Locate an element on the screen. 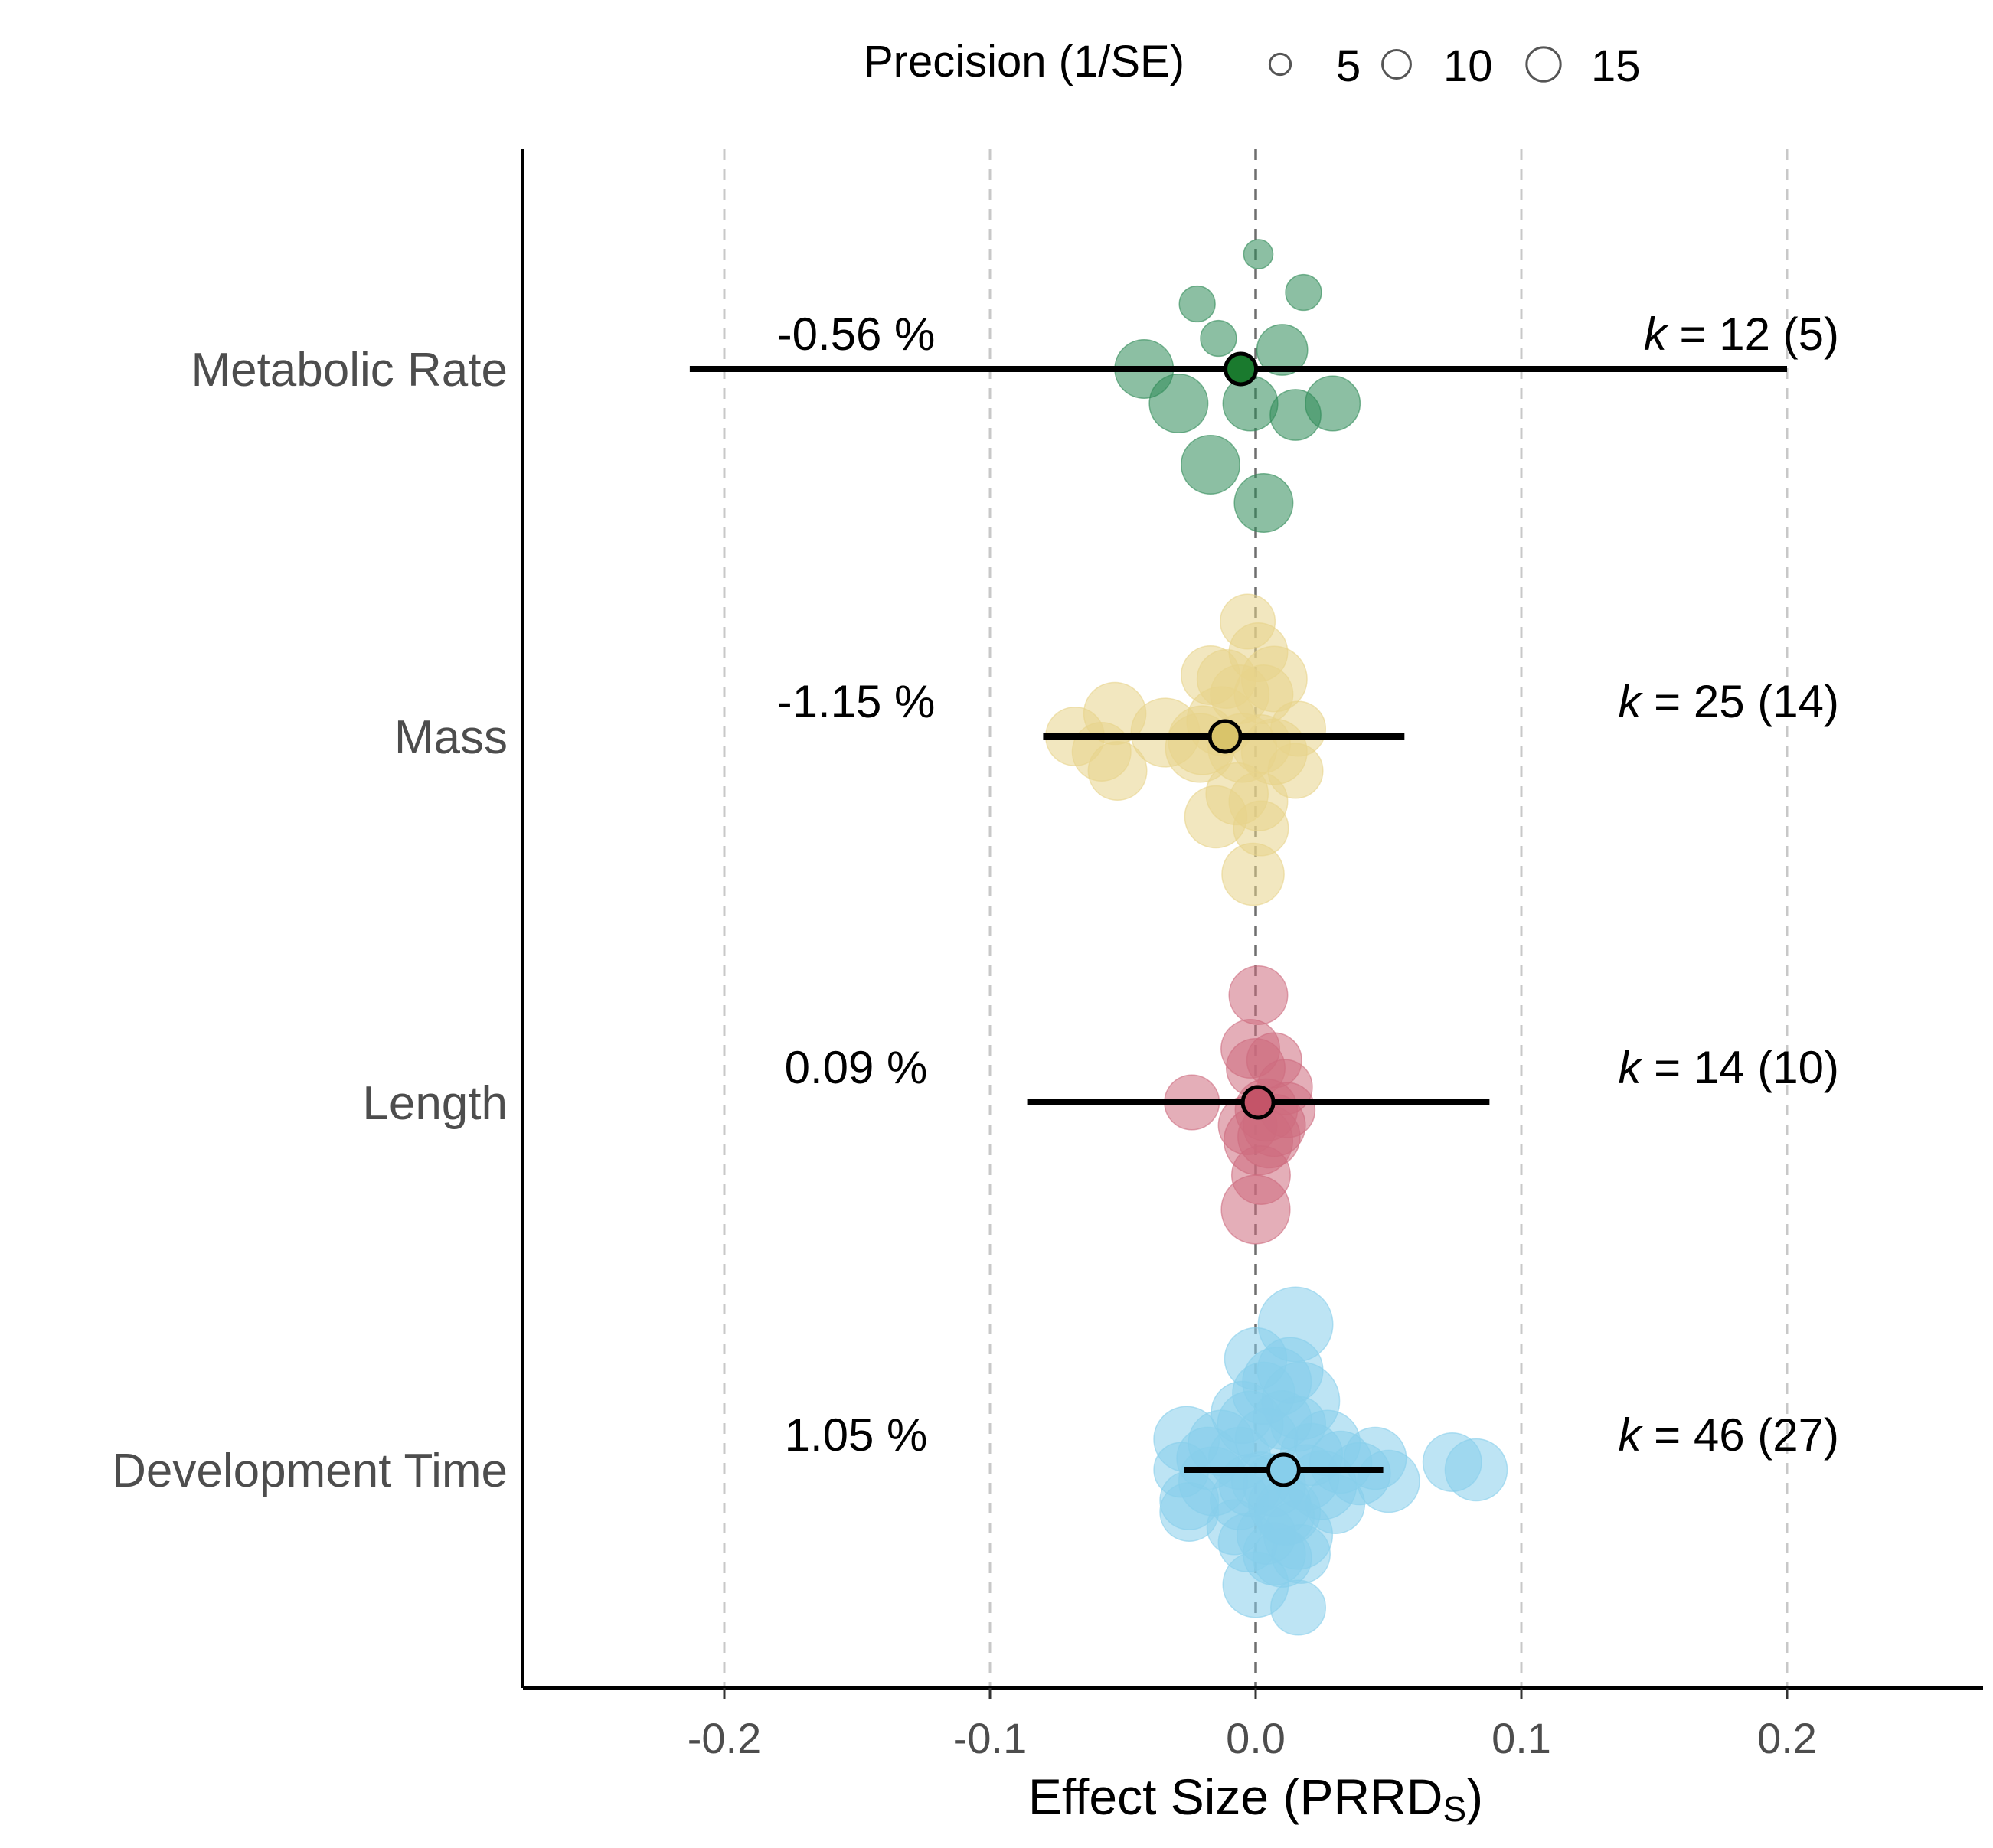 This screenshot has width=1993, height=1848. estimate-metabolic-rate is located at coordinates (1241, 369).